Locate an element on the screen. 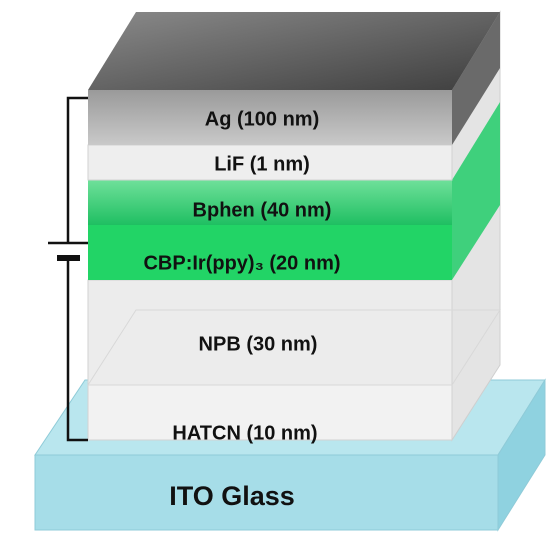 The width and height of the screenshot is (550, 542). green-side is located at coordinates (476, 191).